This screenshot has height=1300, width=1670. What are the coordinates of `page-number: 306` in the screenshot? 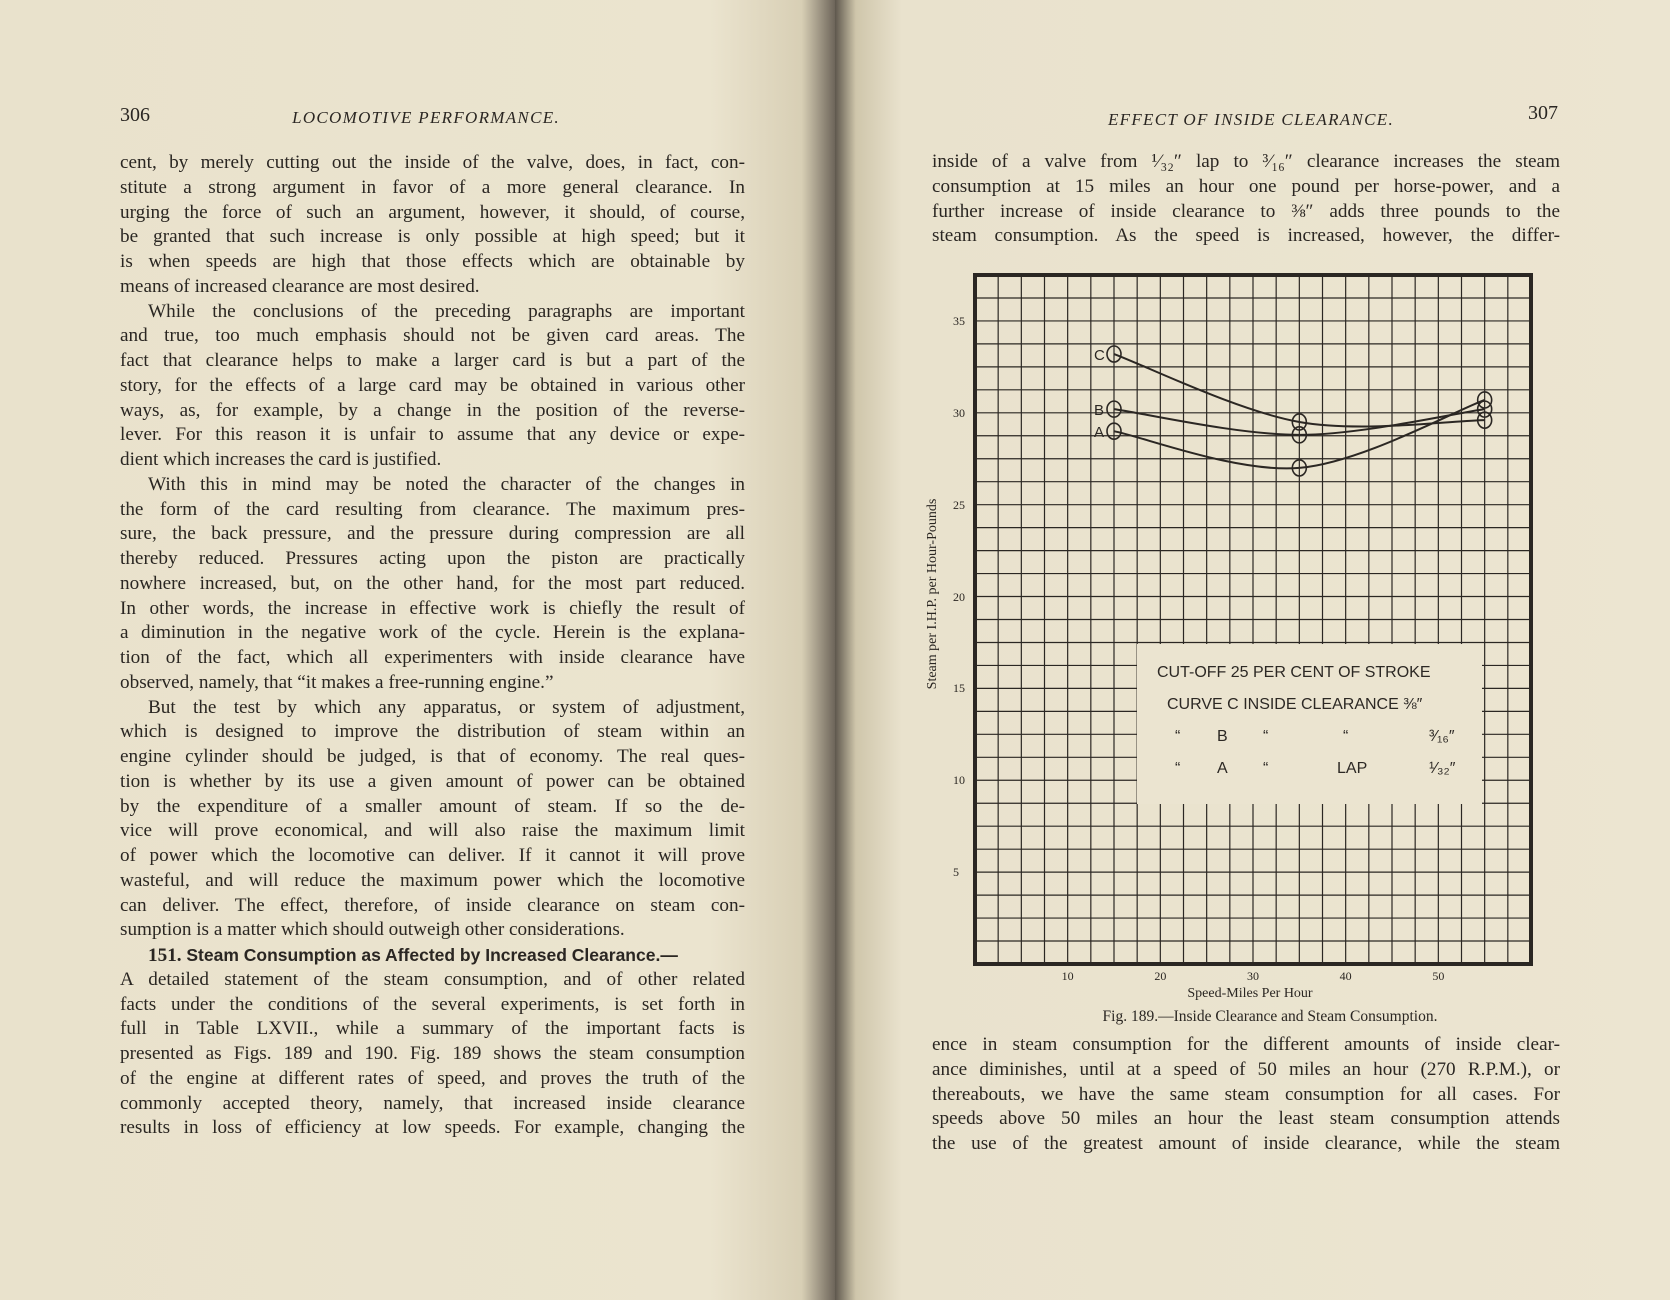 It's located at (135, 115).